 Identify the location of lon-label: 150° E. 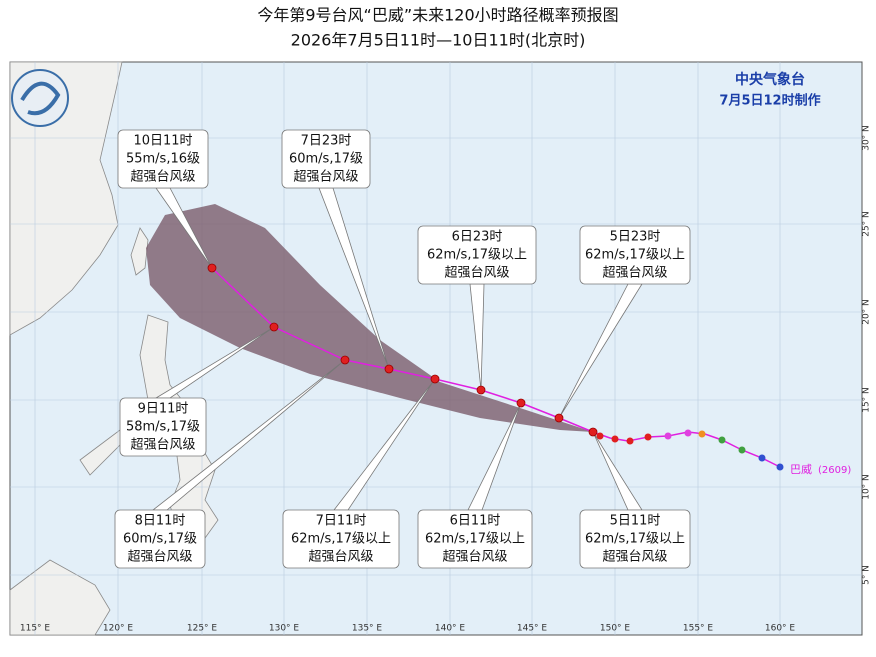
(615, 629).